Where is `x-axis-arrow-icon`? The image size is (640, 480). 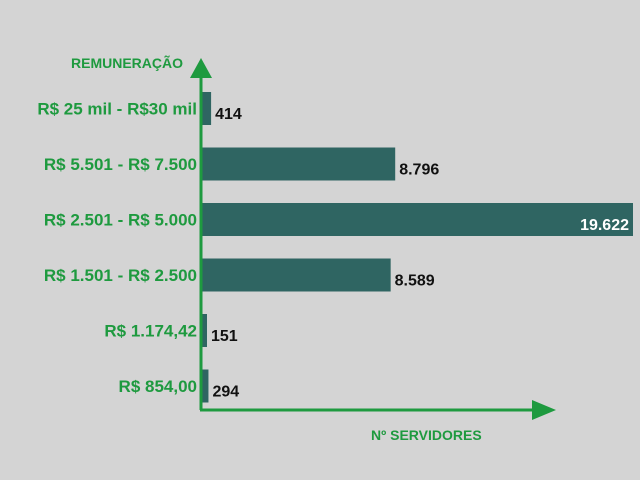 x-axis-arrow-icon is located at coordinates (544, 410).